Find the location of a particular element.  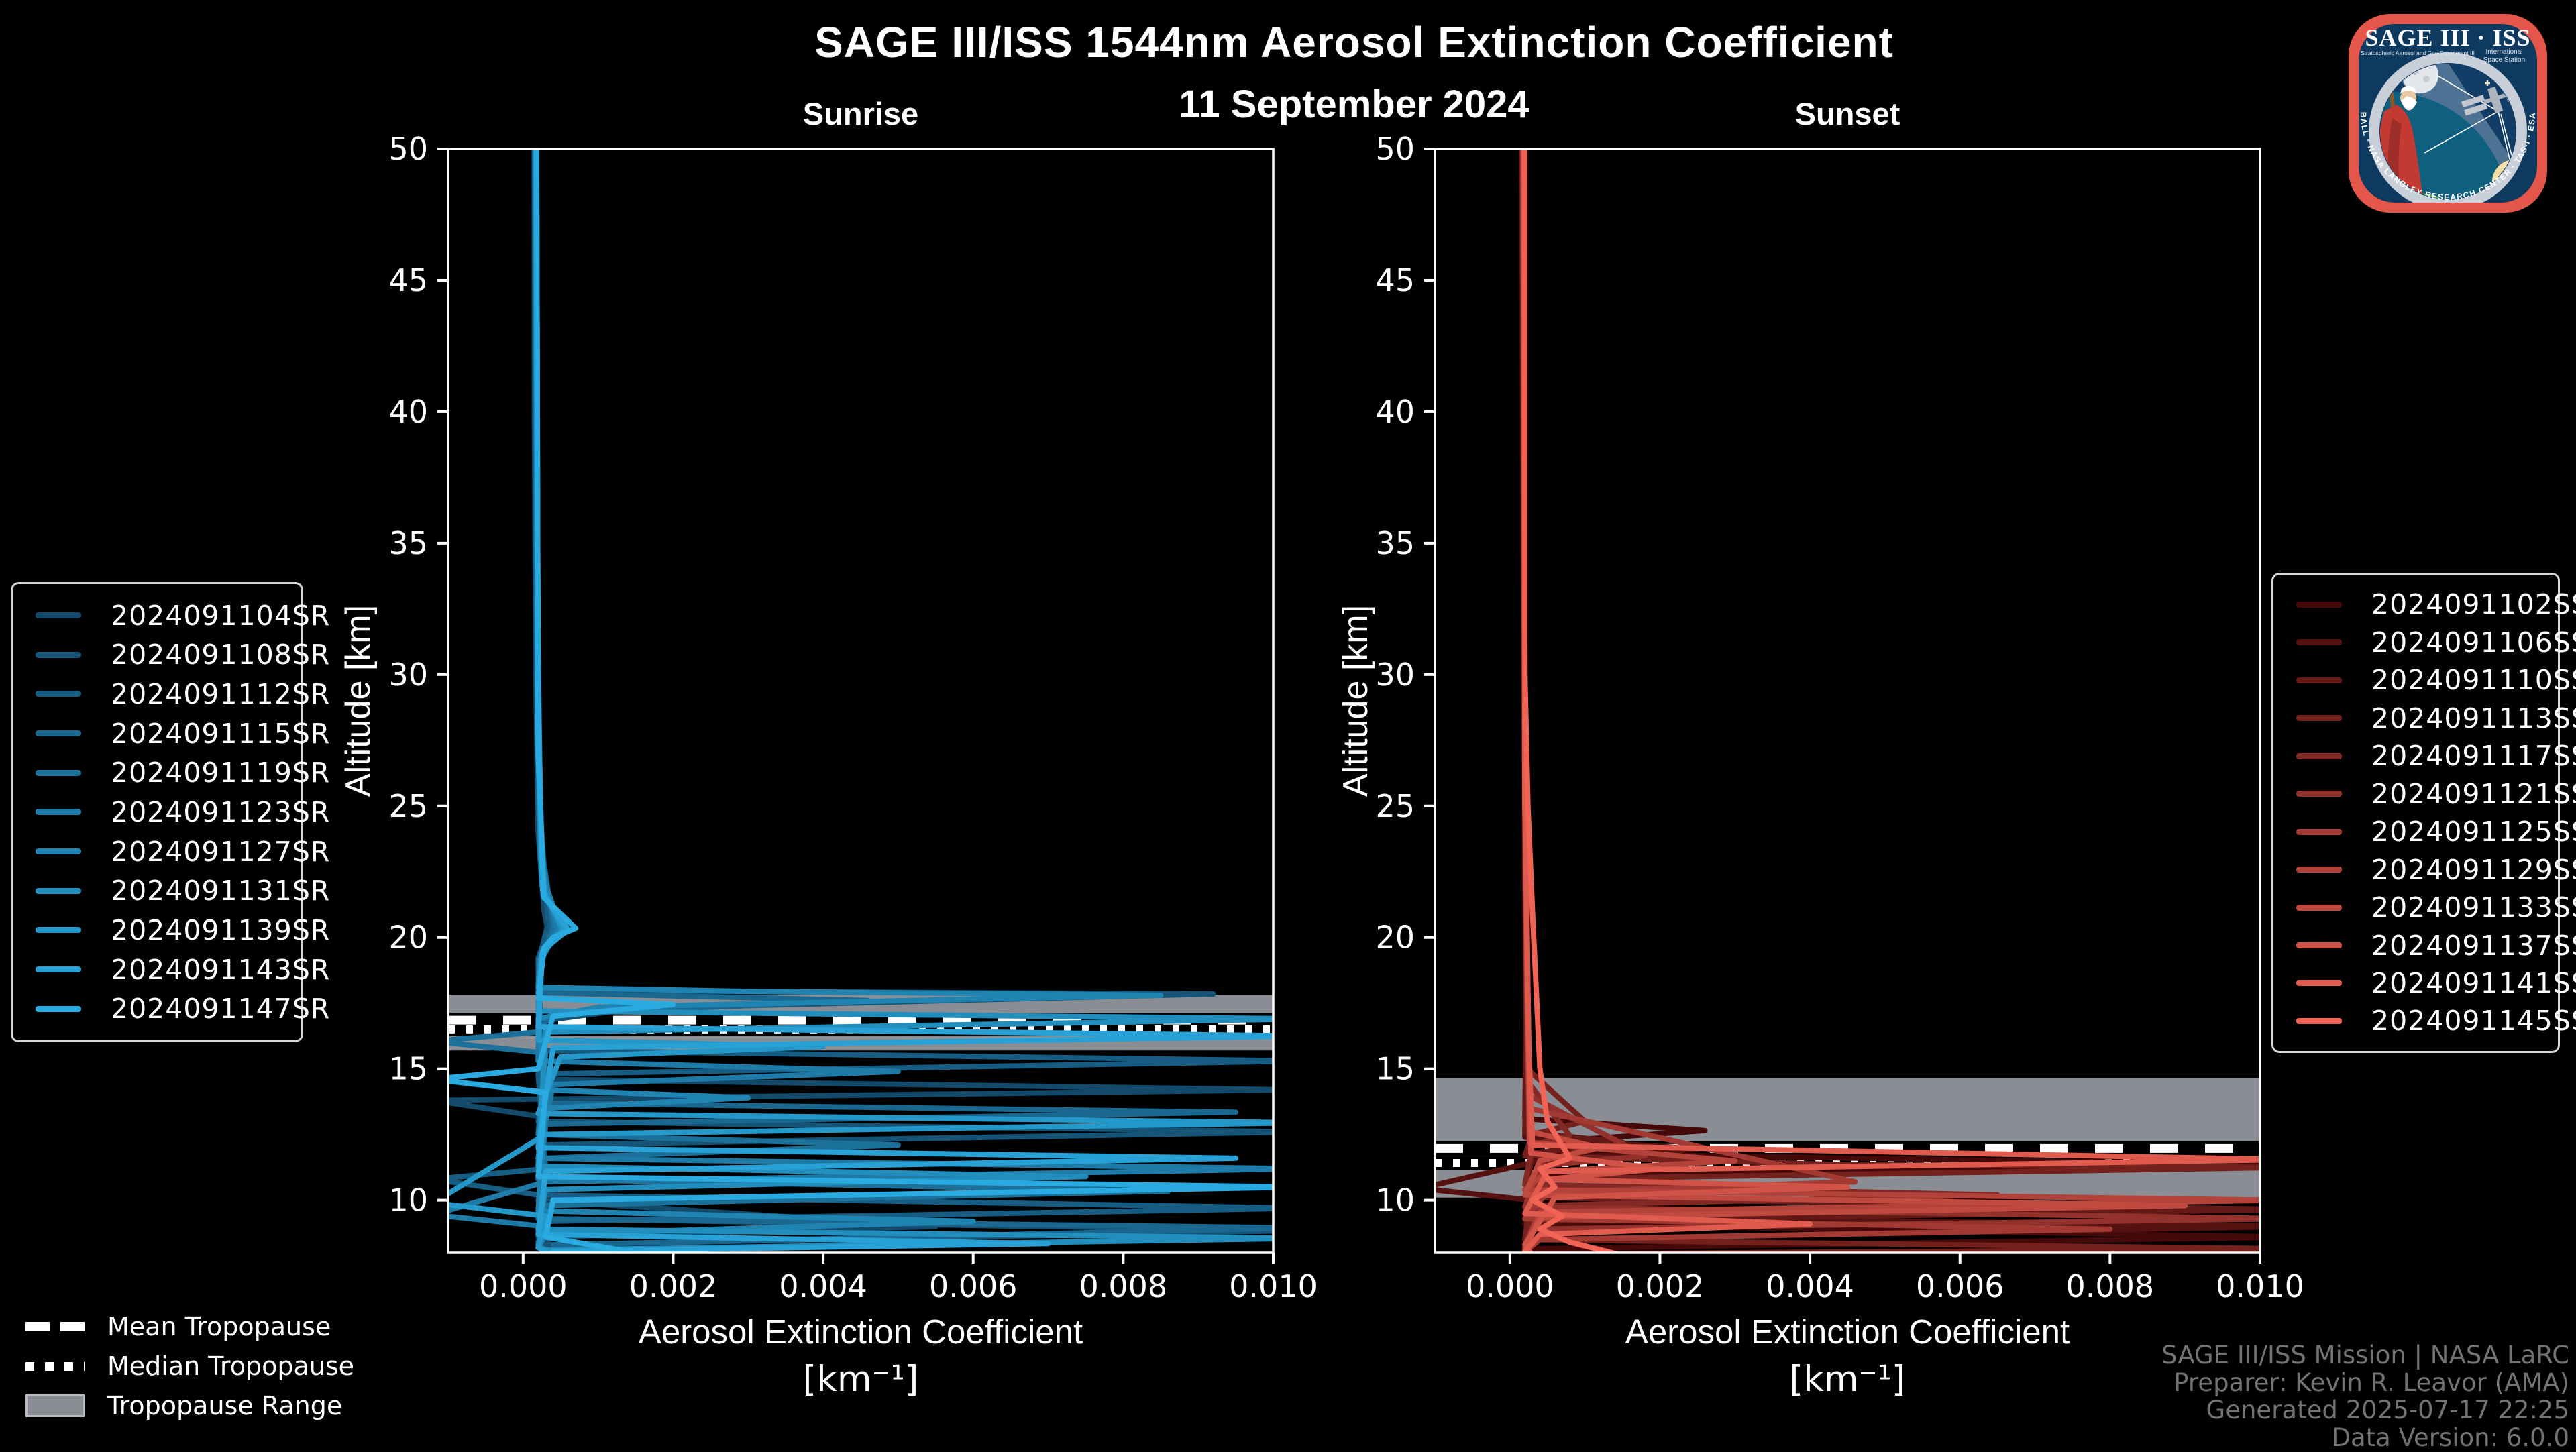

legend-label: Tropopause Range is located at coordinates (225, 1405).